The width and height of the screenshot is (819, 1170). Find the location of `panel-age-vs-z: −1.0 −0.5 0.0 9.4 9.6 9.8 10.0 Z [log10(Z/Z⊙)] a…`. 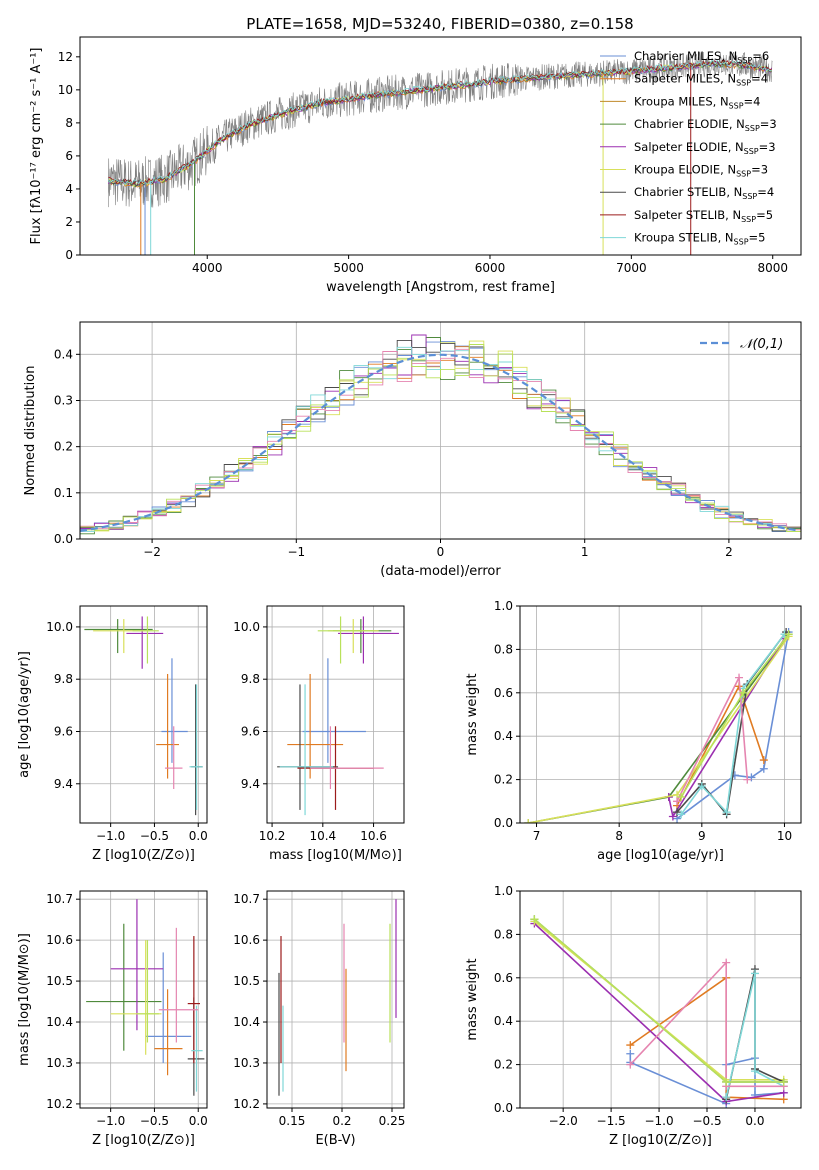

panel-age-vs-z: −1.0 −0.5 0.0 9.4 9.6 9.8 10.0 Z [log10(Z/Z⊙)] a… is located at coordinates (112, 734).